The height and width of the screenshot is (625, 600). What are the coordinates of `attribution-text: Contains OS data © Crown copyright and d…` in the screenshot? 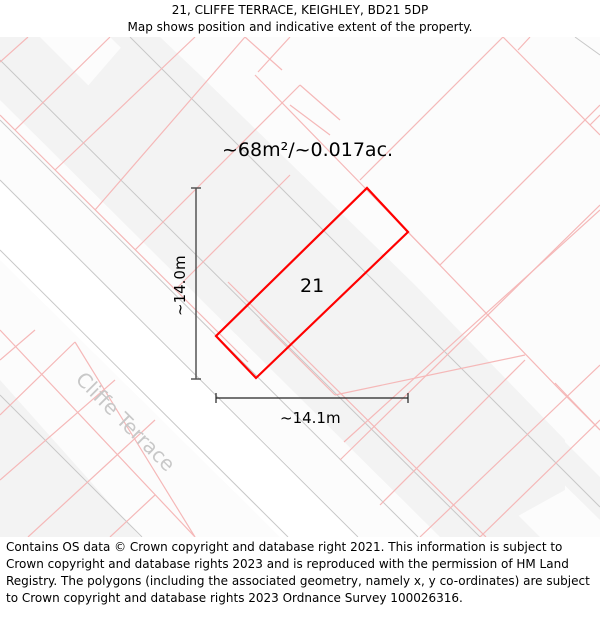 It's located at (298, 572).